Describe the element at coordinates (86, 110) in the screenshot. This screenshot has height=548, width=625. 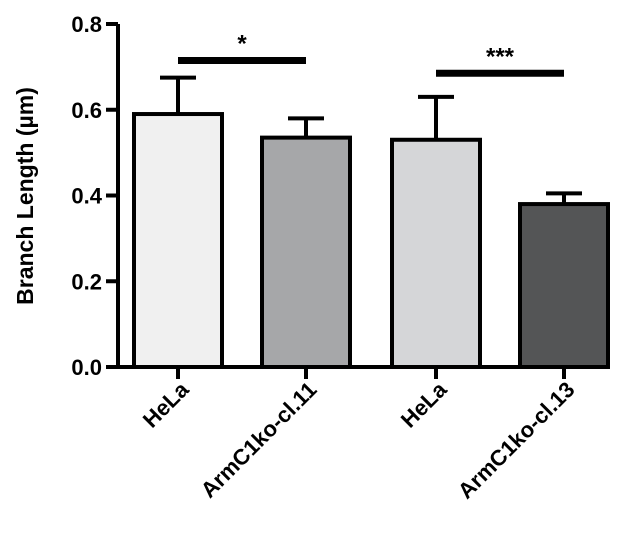
I see `y-tick-label: 0.6` at that location.